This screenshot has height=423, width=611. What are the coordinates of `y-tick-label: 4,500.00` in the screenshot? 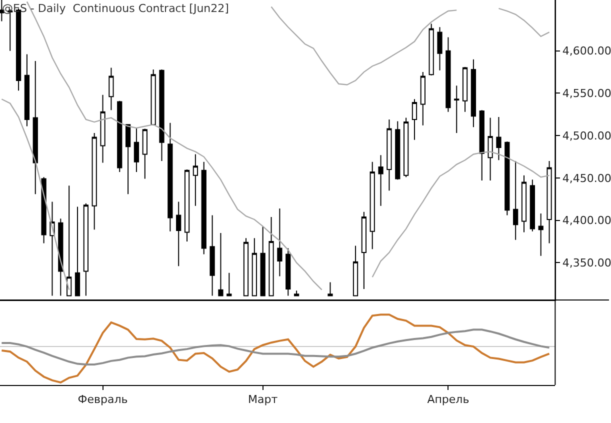 It's located at (586, 135).